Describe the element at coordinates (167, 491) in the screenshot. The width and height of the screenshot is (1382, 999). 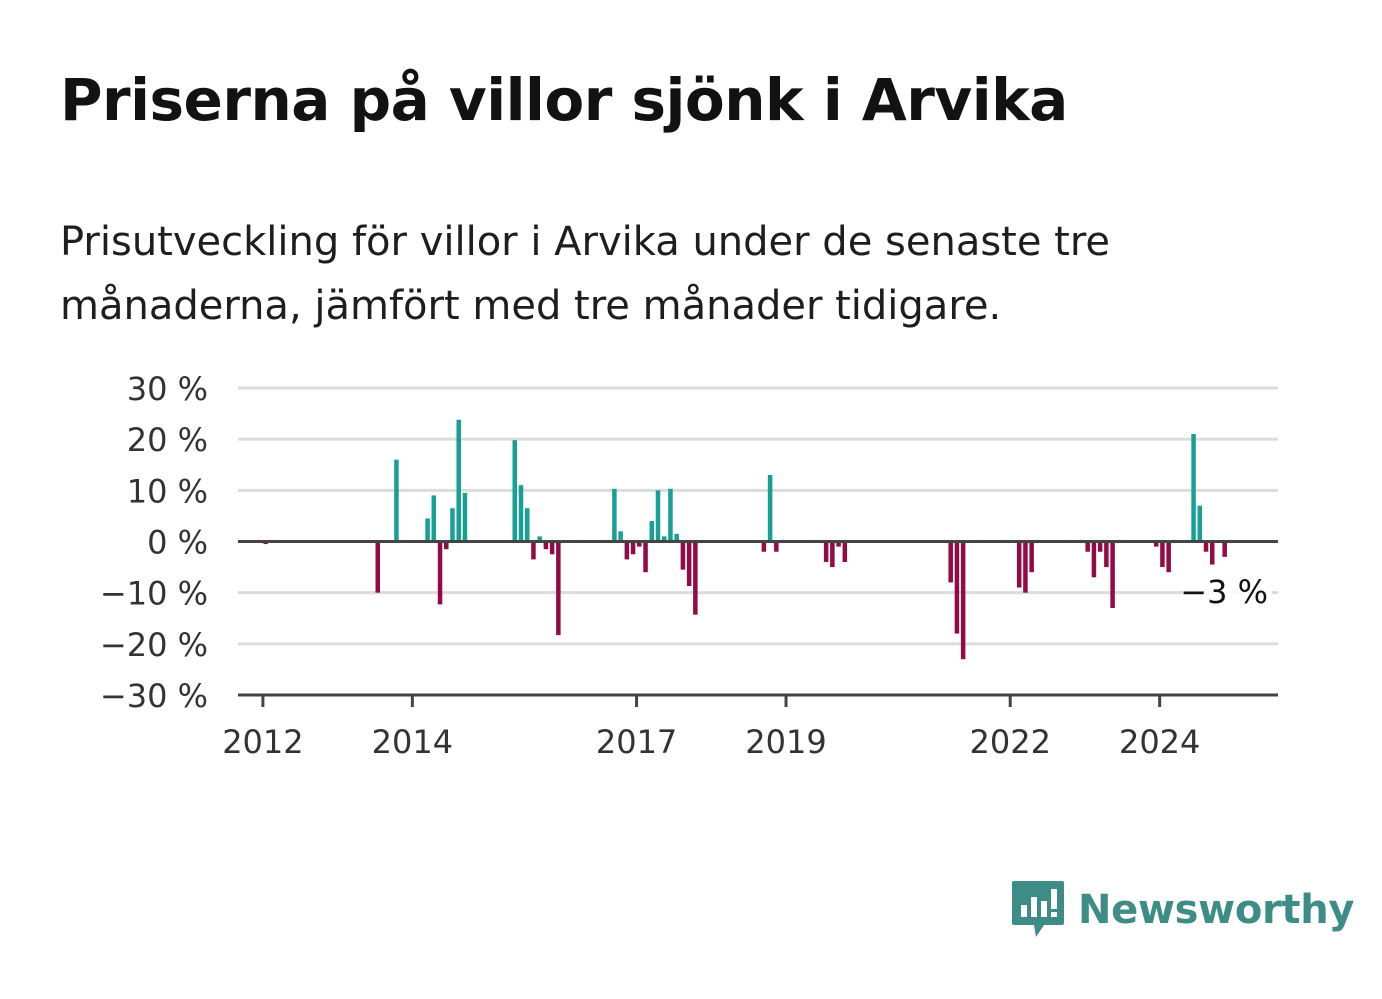
I see `y-tick-label: 10 %` at that location.